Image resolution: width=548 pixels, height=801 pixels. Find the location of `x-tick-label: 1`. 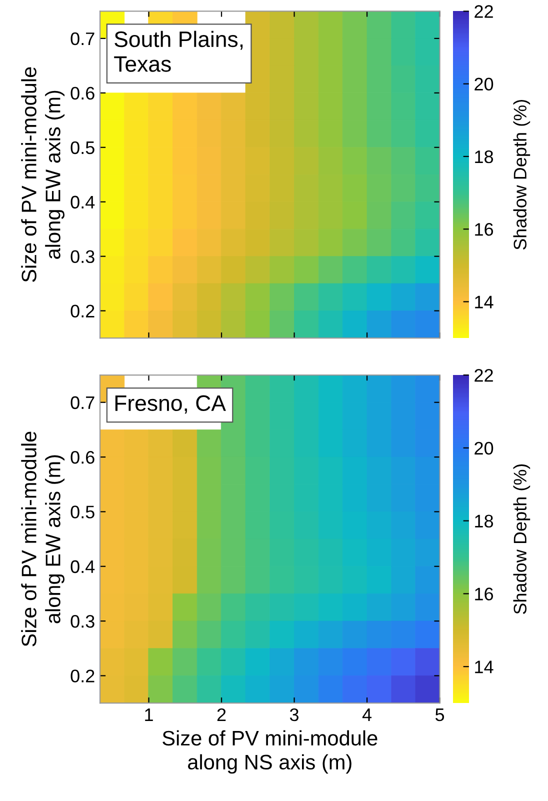

x-tick-label: 1 is located at coordinates (149, 714).